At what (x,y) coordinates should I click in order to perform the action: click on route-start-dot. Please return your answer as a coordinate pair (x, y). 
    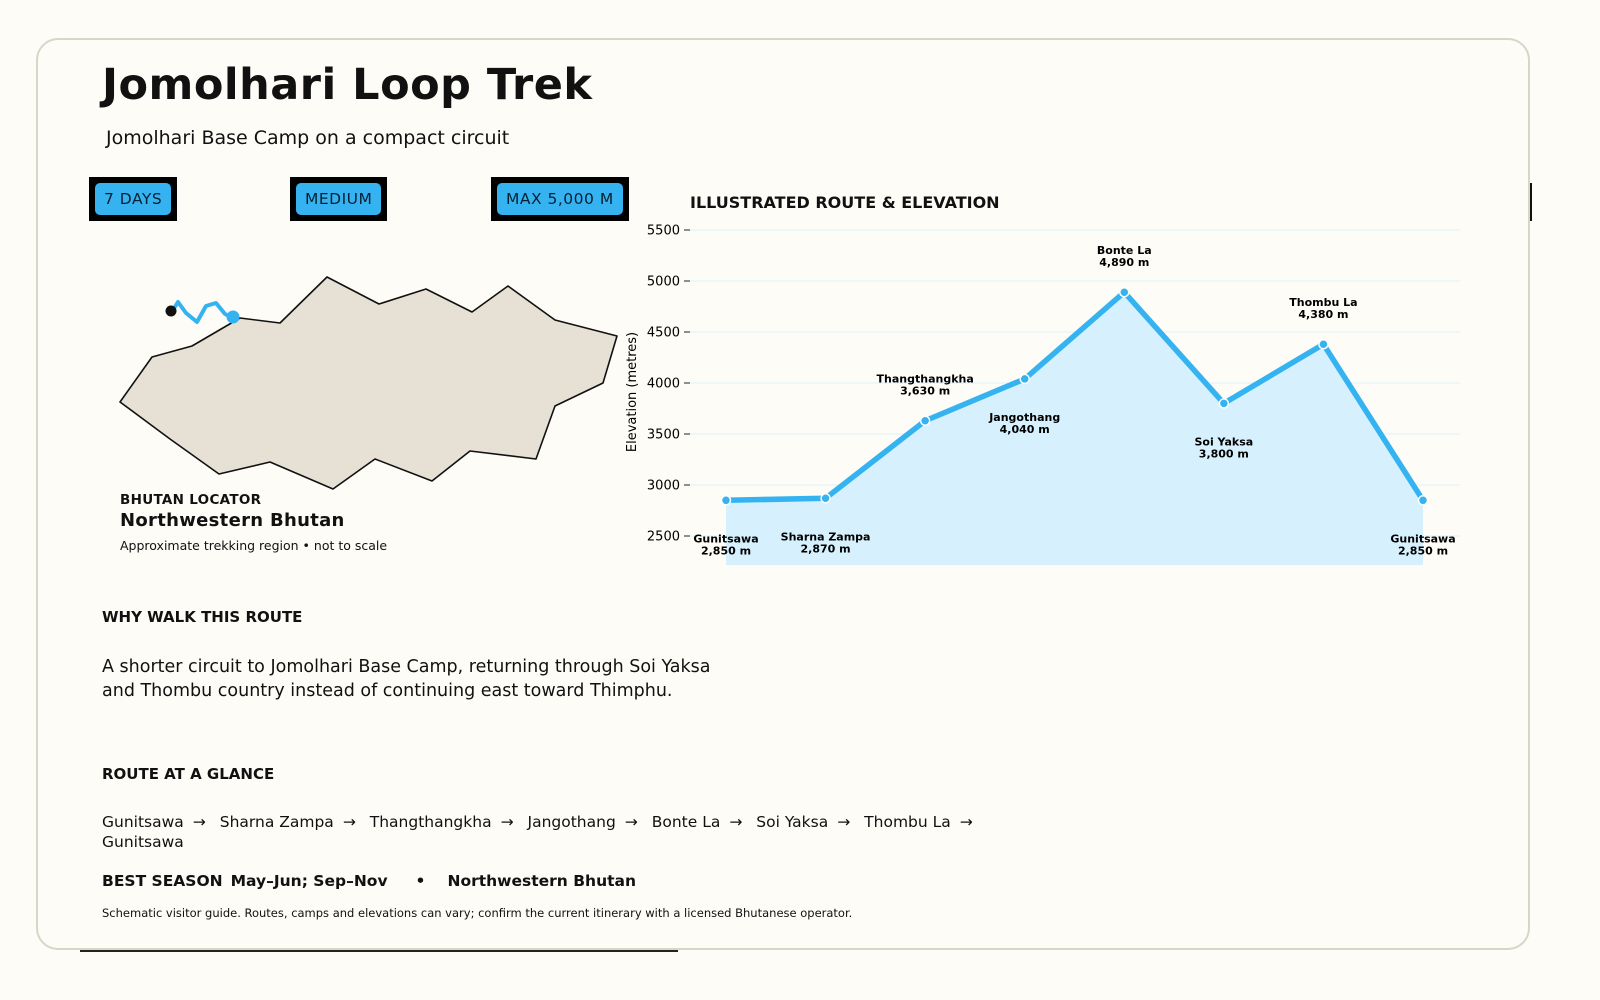
    Looking at the image, I should click on (171, 311).